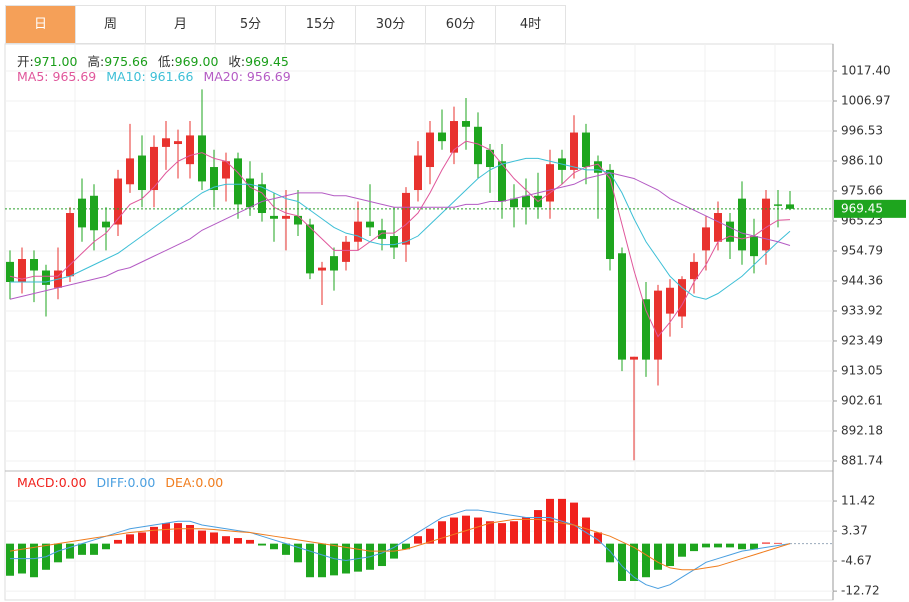 The image size is (909, 602). Describe the element at coordinates (55, 61) in the screenshot. I see `ohlc-value: 971.00` at that location.